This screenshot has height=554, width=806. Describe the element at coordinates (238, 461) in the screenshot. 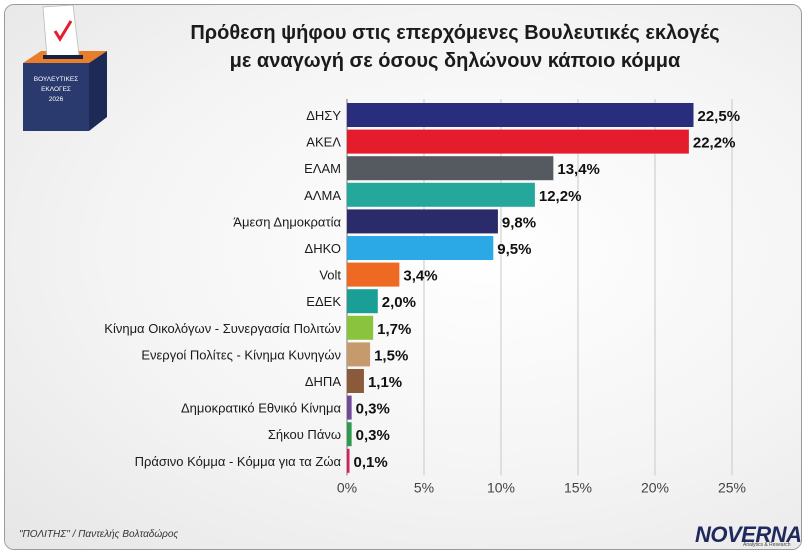

I see `category-label: Πράσινο Κόμμα - Κόμμα για τα Ζώα` at that location.